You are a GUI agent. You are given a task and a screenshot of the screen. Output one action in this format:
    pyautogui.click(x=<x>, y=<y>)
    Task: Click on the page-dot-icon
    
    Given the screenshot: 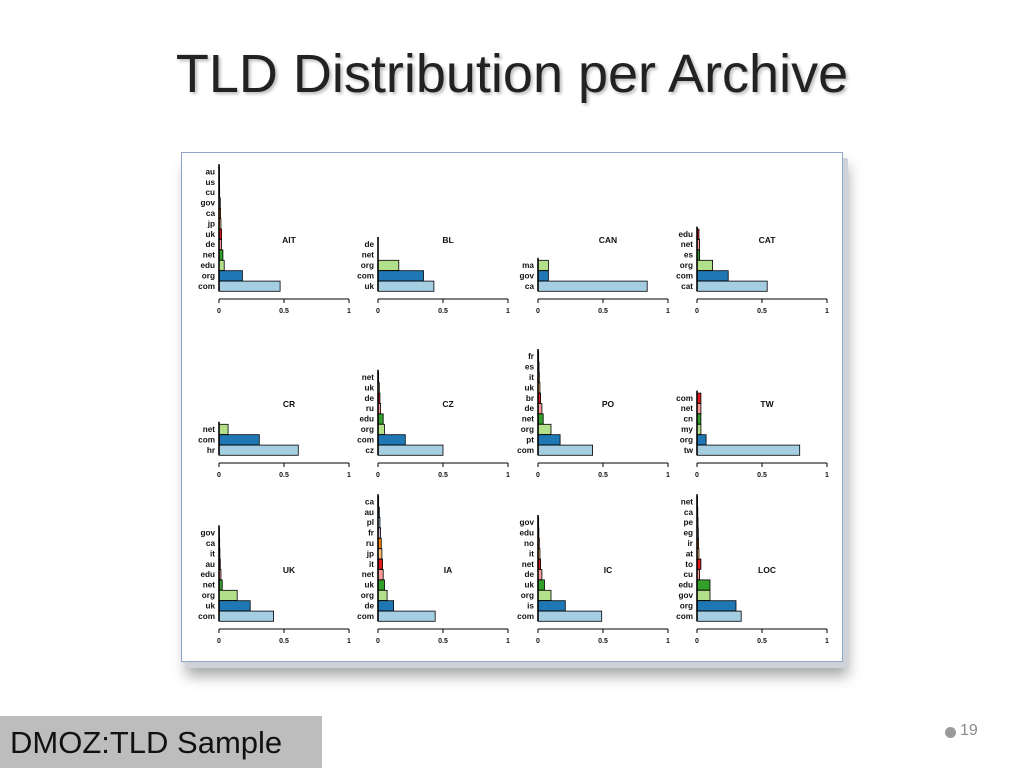 What is the action you would take?
    pyautogui.click(x=950, y=732)
    